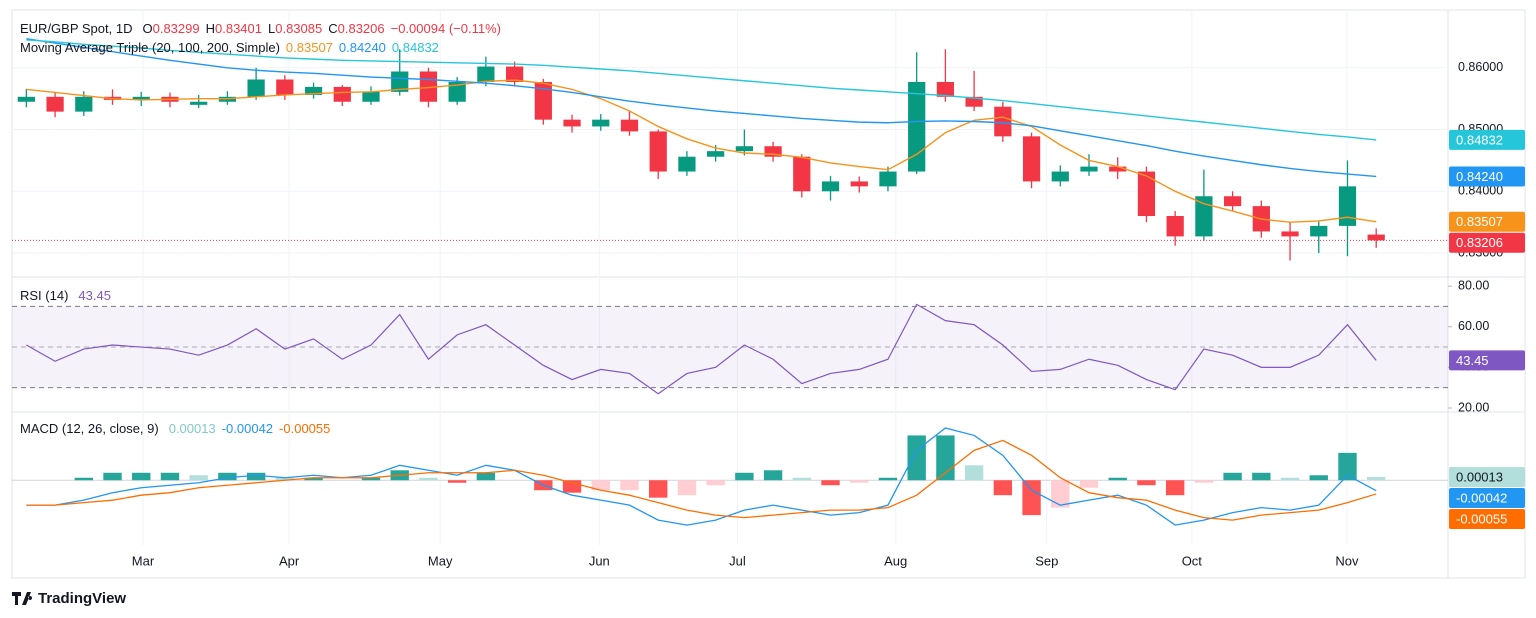 This screenshot has width=1536, height=618. I want to click on indicator-title: RSI (14), so click(44, 295).